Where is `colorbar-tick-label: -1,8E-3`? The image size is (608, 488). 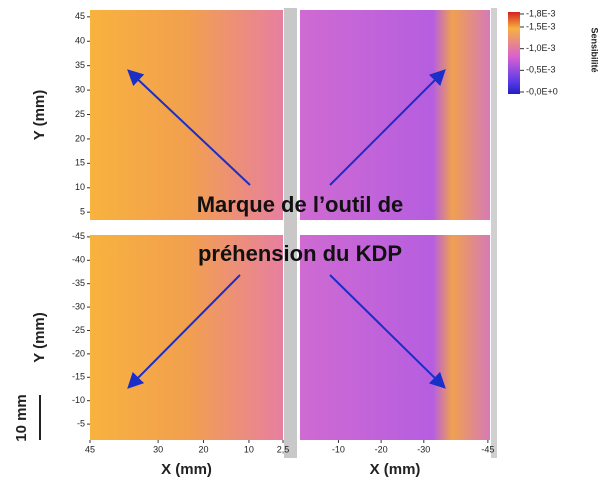 colorbar-tick-label: -1,8E-3 is located at coordinates (541, 13).